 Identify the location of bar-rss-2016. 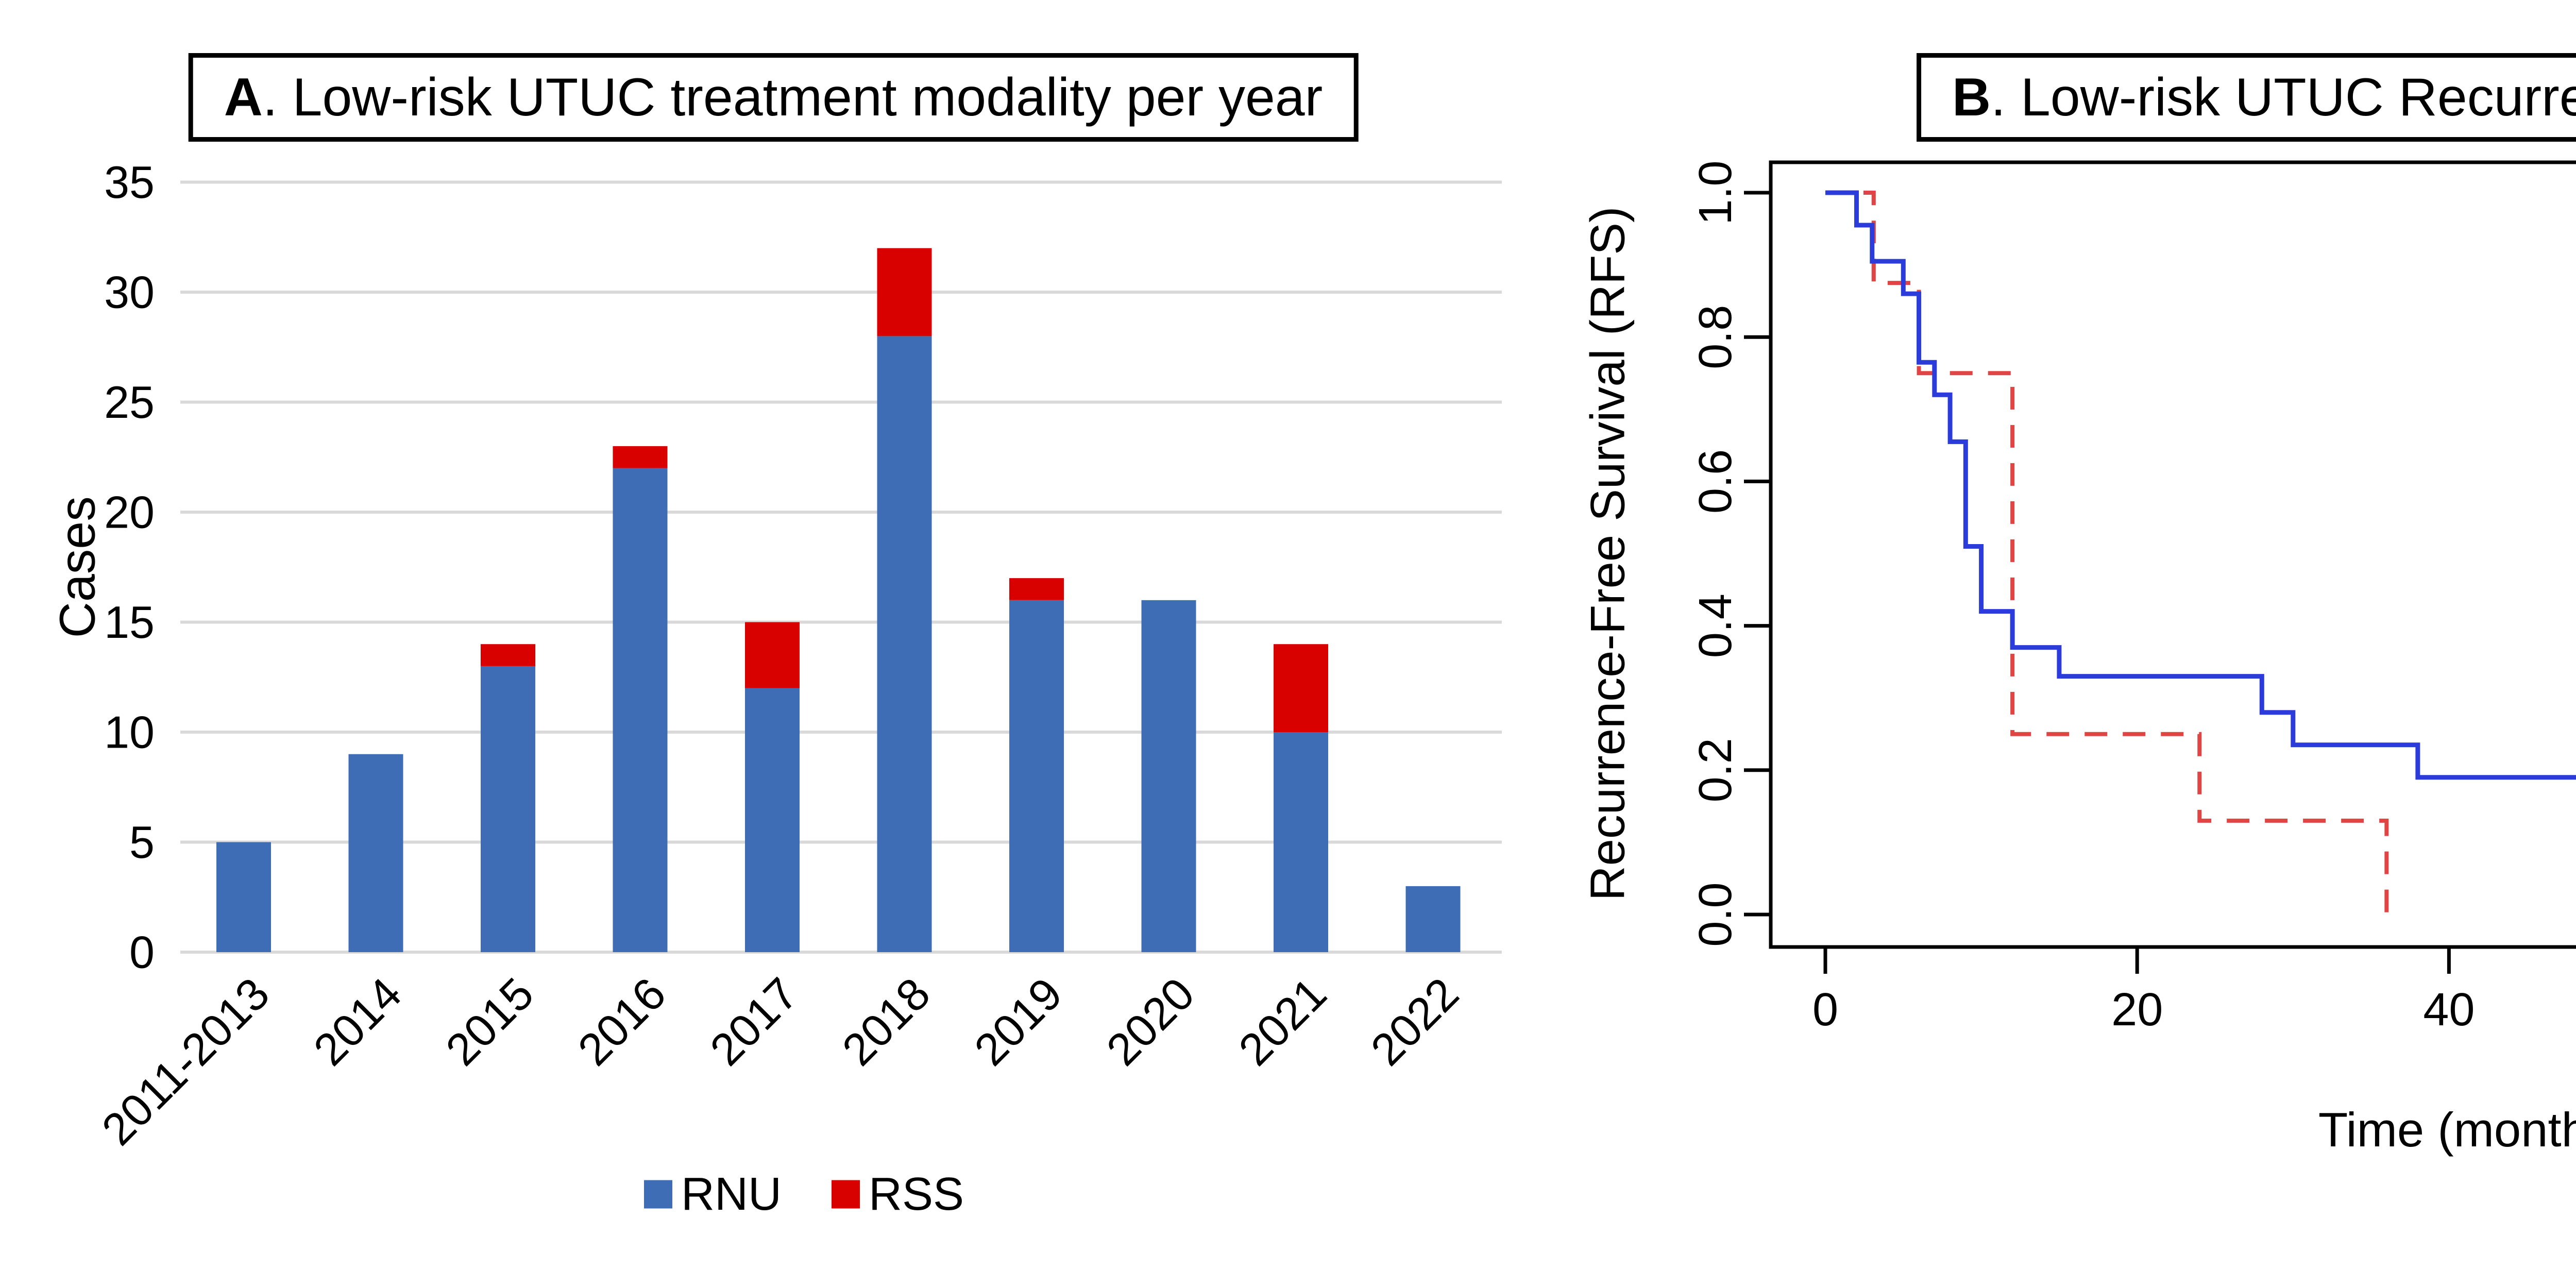
(640, 457).